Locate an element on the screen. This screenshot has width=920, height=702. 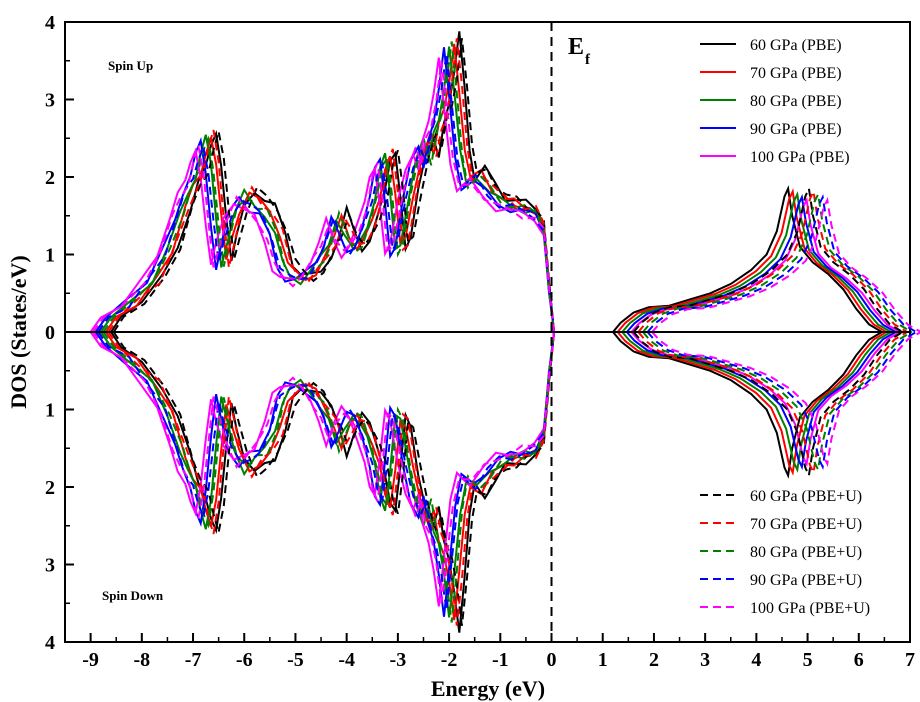
x-tick-label: -2 is located at coordinates (449, 660).